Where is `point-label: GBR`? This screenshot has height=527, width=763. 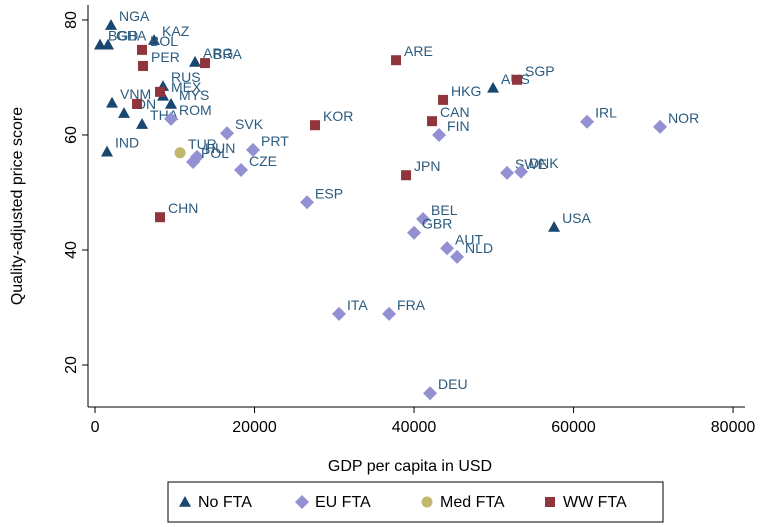 point-label: GBR is located at coordinates (437, 224).